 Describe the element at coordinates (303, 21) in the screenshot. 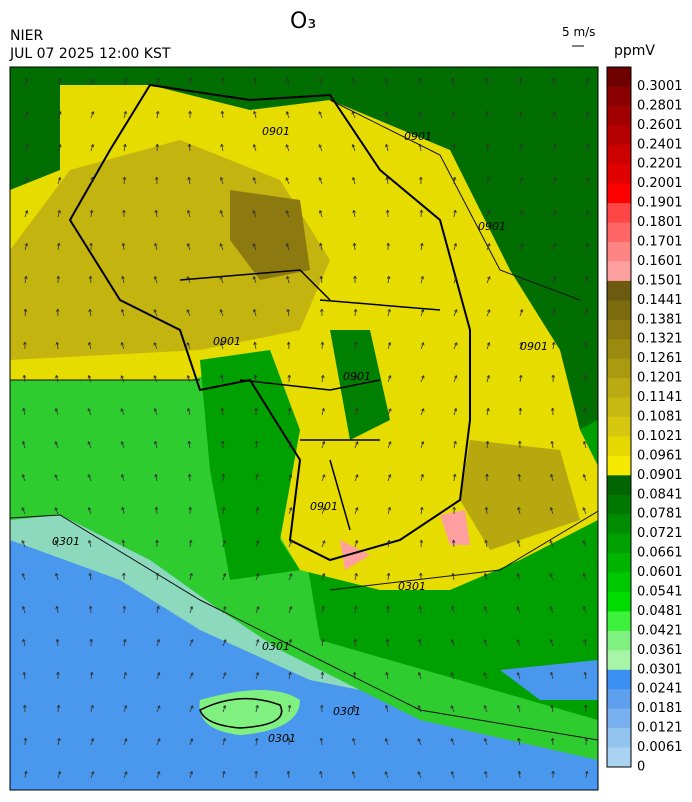

I see `title: O₃` at that location.